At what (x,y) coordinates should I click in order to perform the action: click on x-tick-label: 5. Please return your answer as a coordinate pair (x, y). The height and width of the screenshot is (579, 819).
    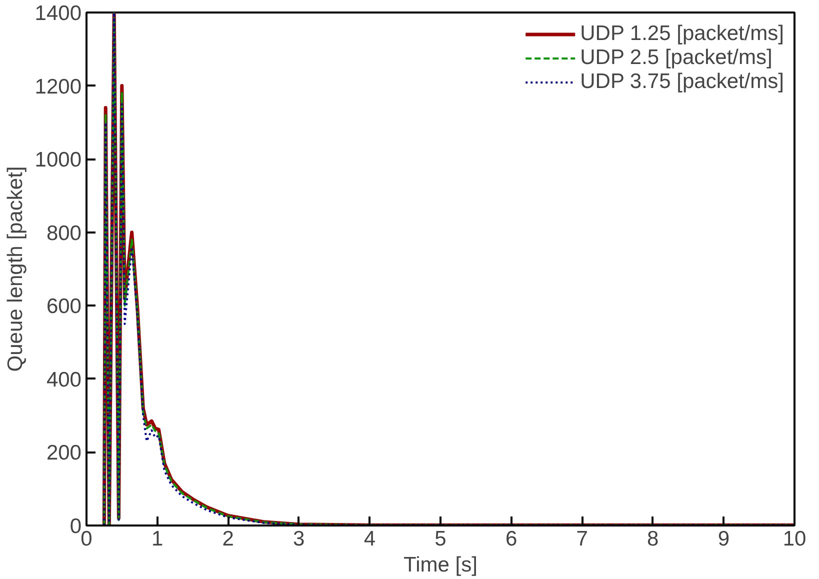
    Looking at the image, I should click on (440, 539).